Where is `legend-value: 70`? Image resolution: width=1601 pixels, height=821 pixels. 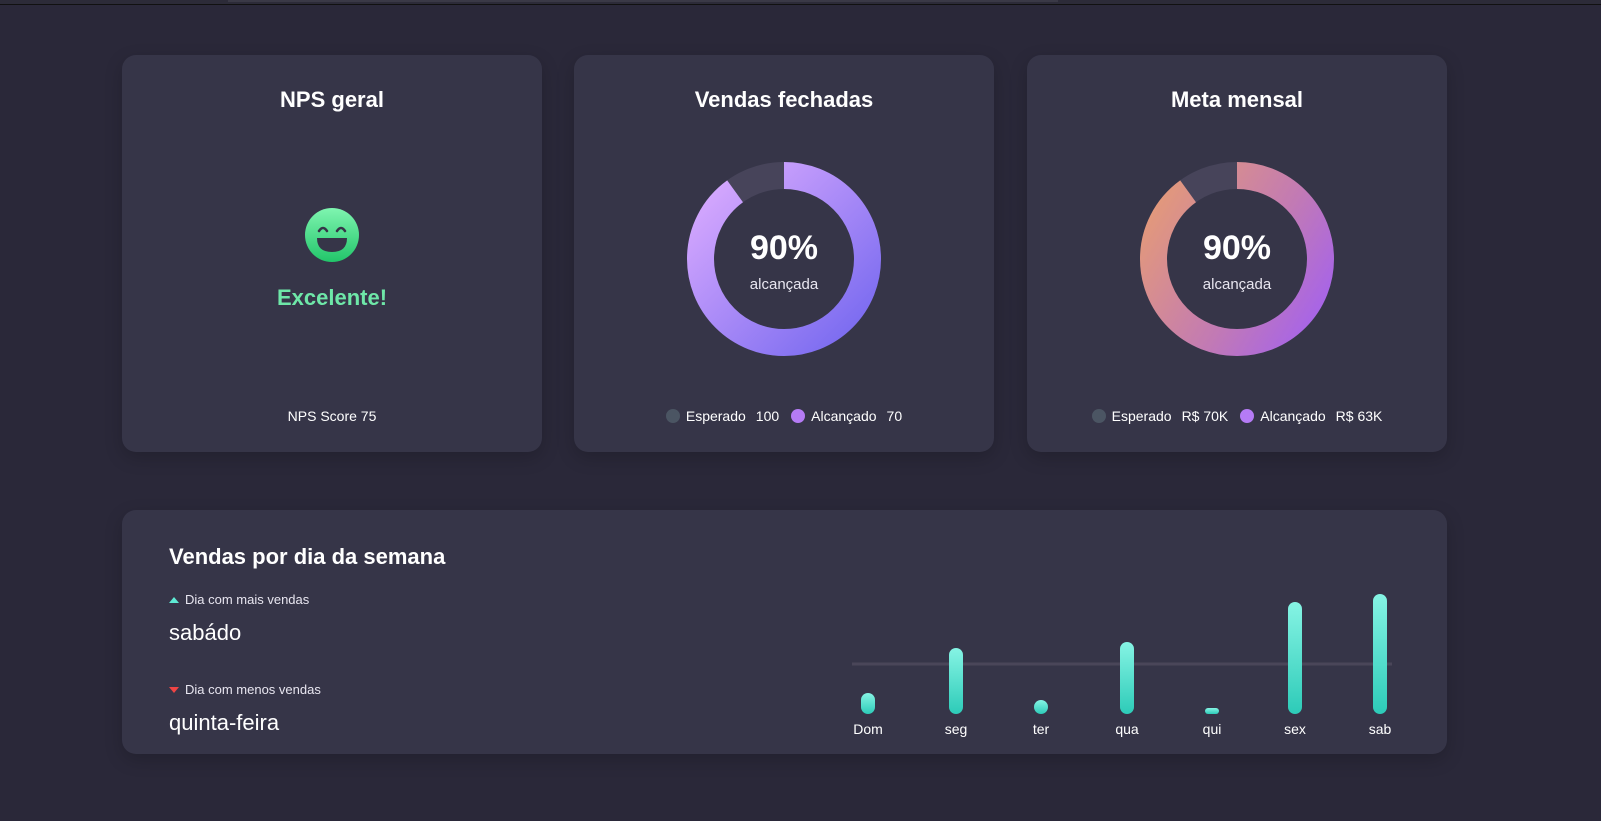 legend-value: 70 is located at coordinates (894, 416).